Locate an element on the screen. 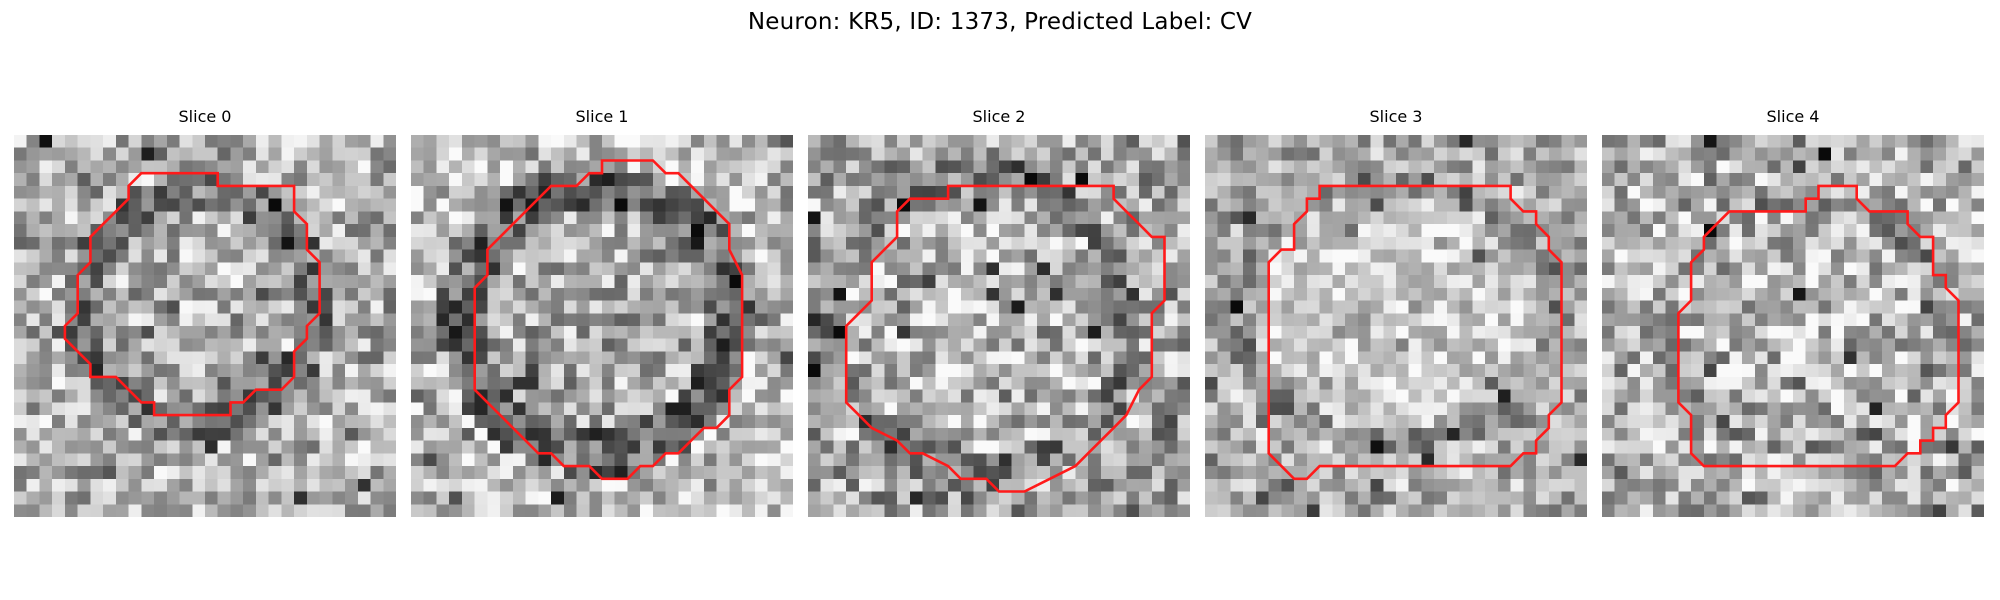  slice-panel-0: Slice 0 is located at coordinates (205, 312).